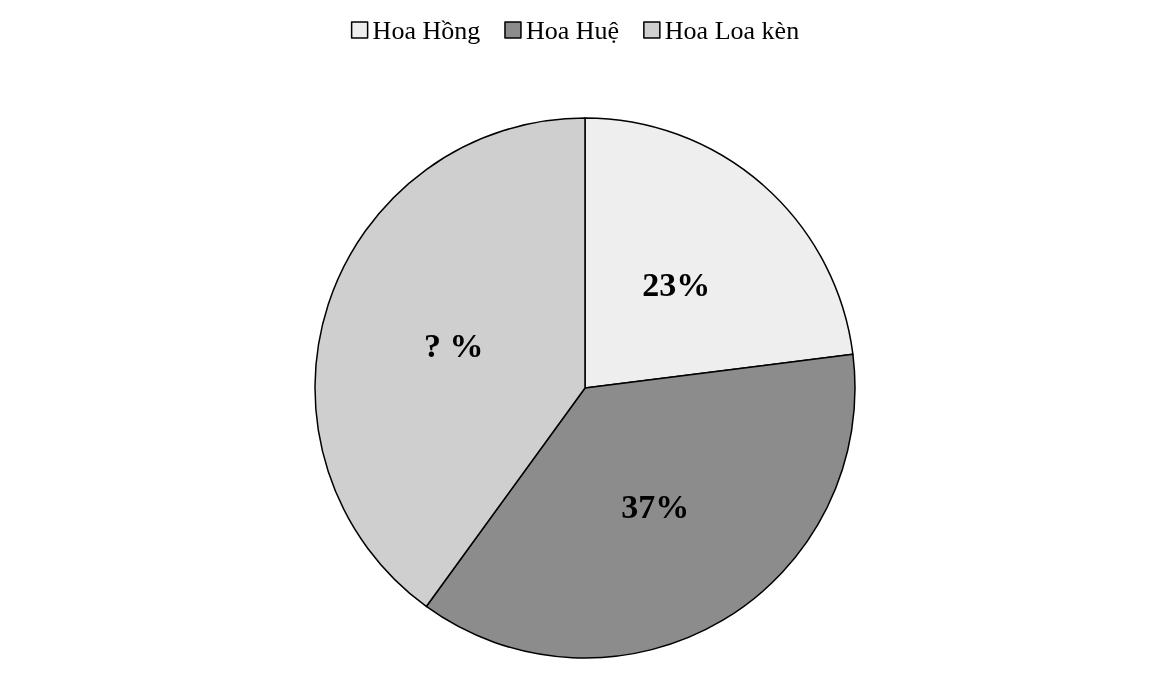 This screenshot has height=674, width=1150. I want to click on data-label: 37%, so click(655, 507).